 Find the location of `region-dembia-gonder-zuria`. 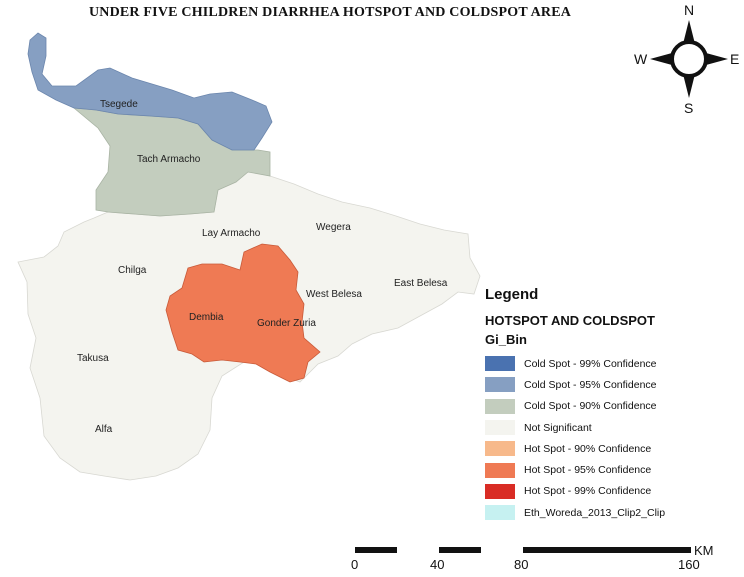

region-dembia-gonder-zuria is located at coordinates (243, 313).